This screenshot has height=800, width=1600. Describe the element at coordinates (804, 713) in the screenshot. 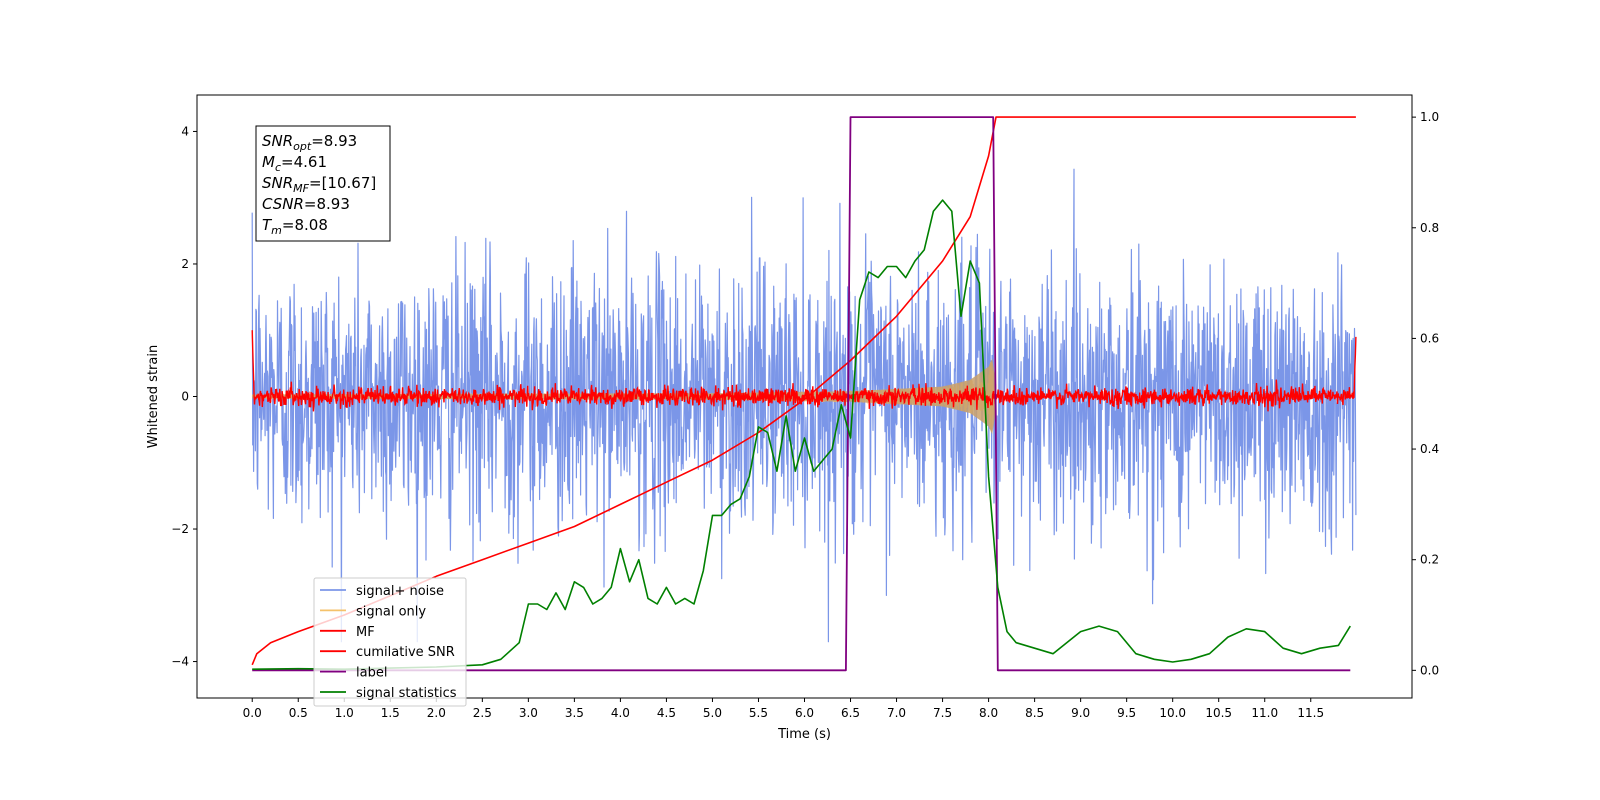

I see `x-tick-label: 6.0` at that location.